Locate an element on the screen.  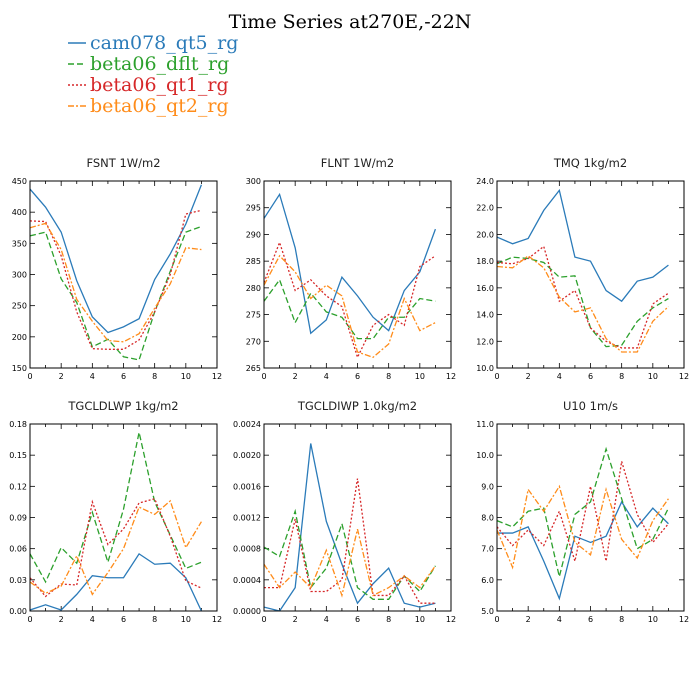
y-tick-label: 8.0 is located at coordinates (487, 518).